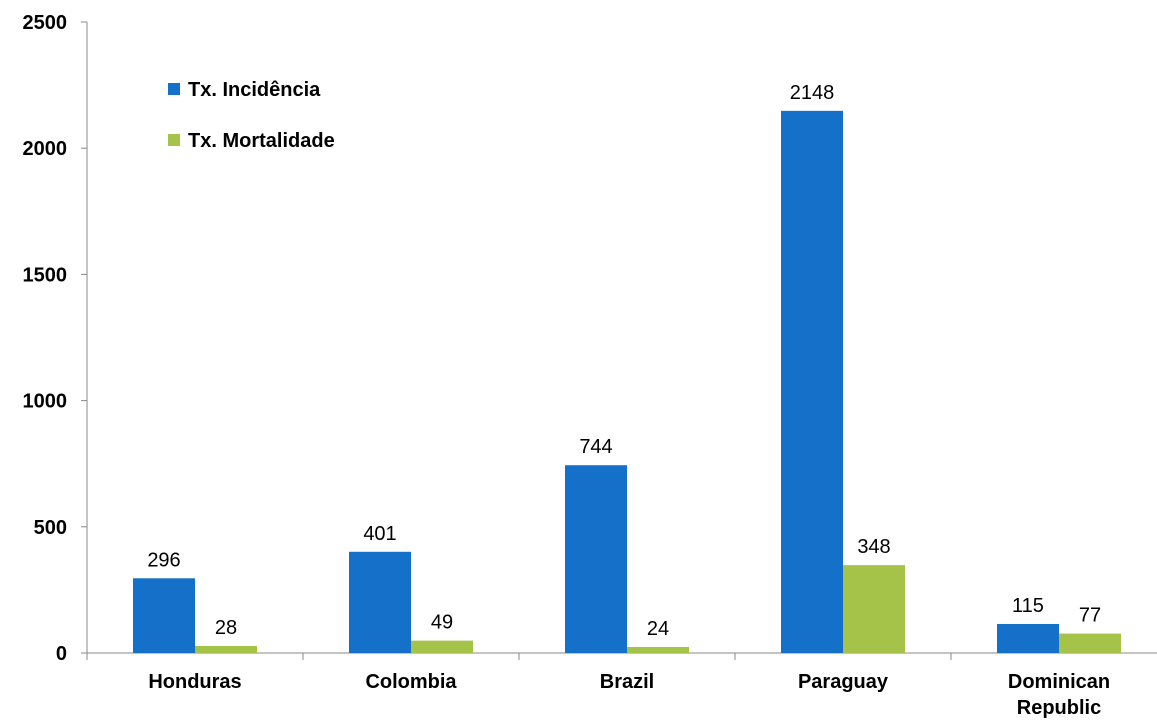  I want to click on bar-value-label: 115, so click(1028, 606).